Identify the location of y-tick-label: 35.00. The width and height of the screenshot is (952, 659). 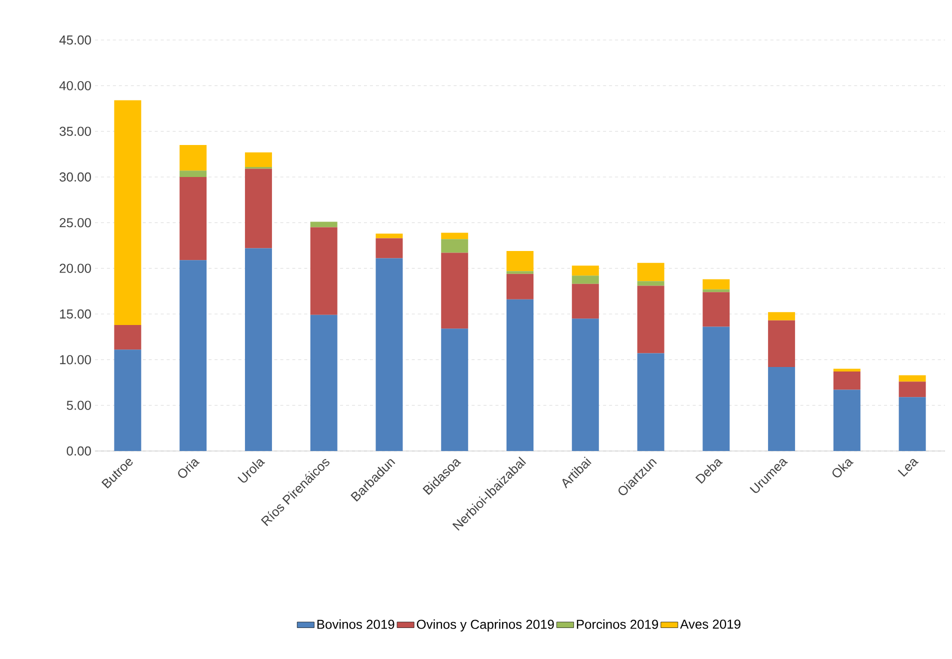
(75, 131).